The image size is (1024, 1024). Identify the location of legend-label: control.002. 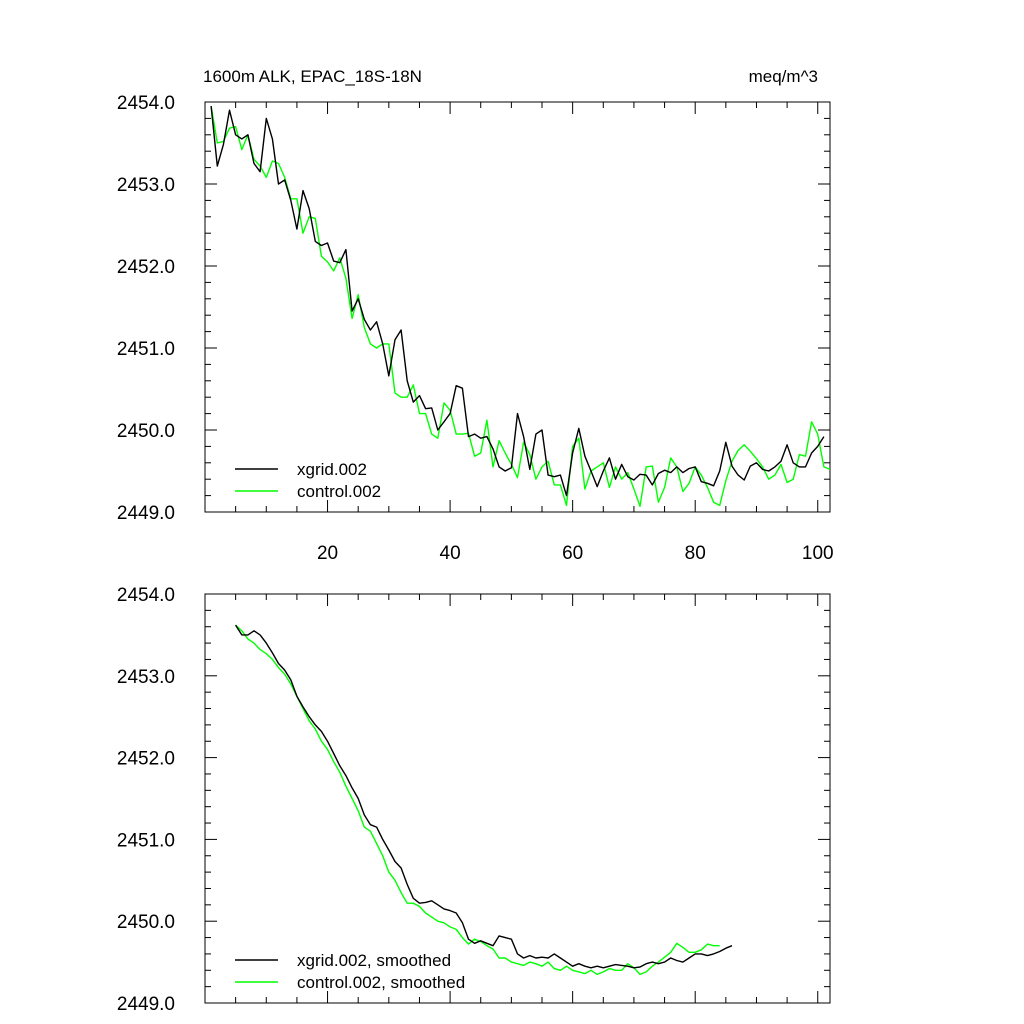
(339, 491).